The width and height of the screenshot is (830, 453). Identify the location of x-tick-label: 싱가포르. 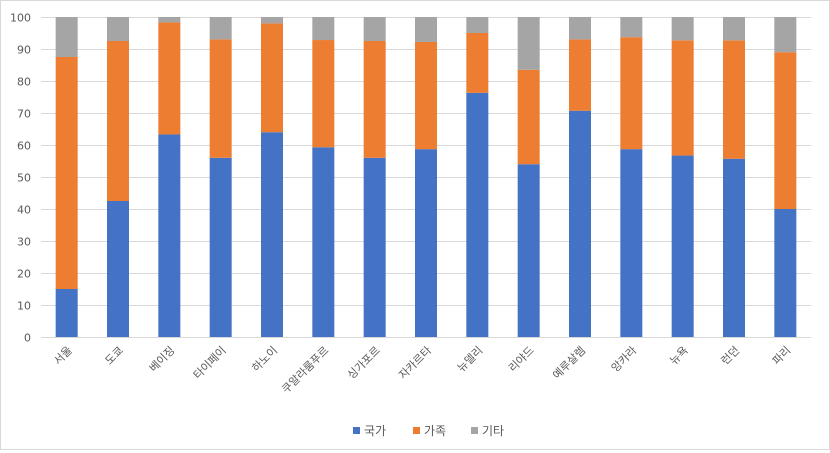
(364, 363).